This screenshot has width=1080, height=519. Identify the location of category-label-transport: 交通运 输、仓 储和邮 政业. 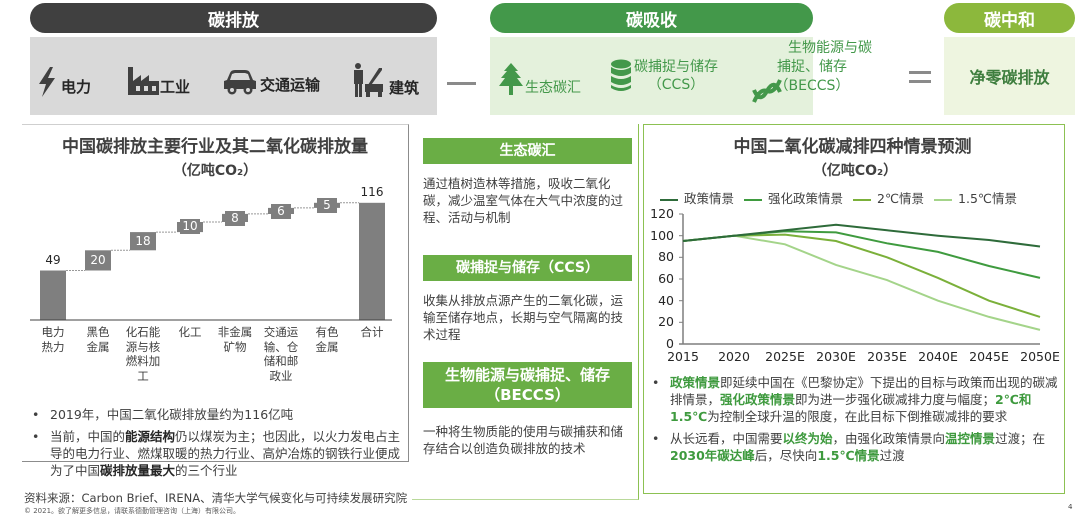
(281, 354).